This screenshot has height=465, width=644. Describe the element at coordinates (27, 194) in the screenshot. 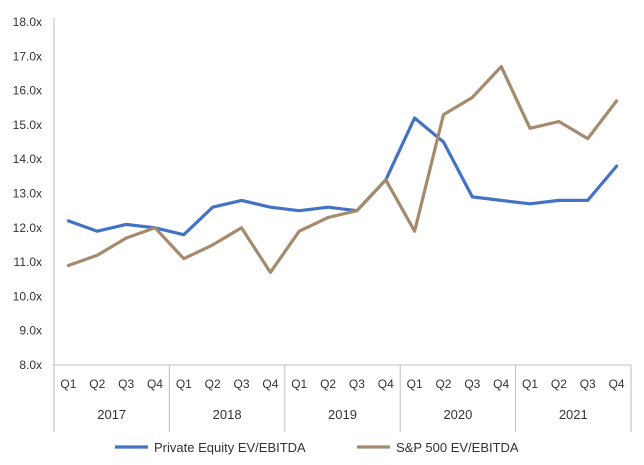

I see `y-tick-label: 13.0x` at that location.